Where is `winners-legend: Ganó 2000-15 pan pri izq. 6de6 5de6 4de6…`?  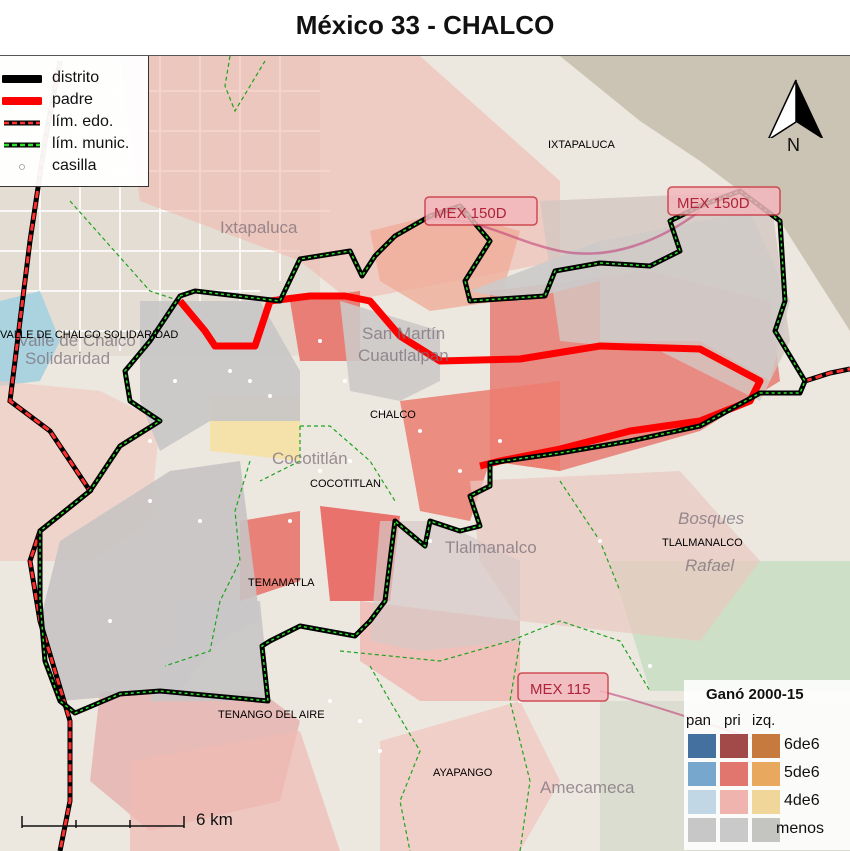
winners-legend: Ganó 2000-15 pan pri izq. 6de6 5de6 4de6… is located at coordinates (767, 765).